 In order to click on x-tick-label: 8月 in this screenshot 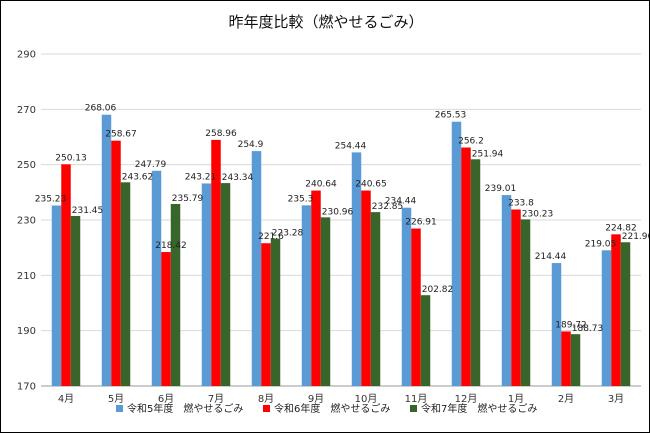, I will do `click(266, 399)`.